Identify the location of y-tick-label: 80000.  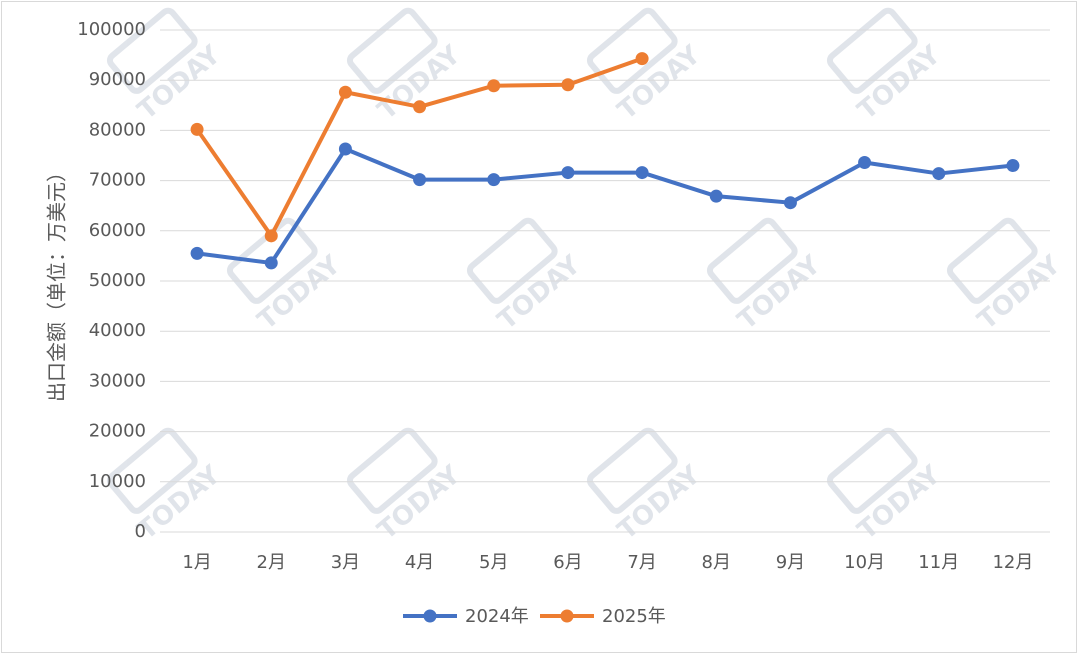
(117, 129).